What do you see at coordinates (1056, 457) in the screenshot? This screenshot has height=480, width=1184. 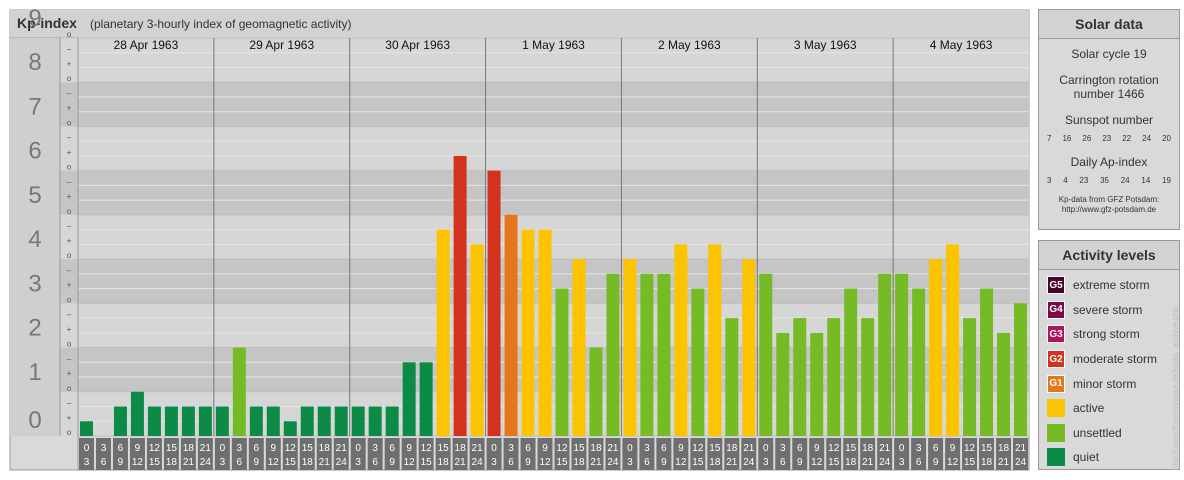 I see `legend-swatch` at bounding box center [1056, 457].